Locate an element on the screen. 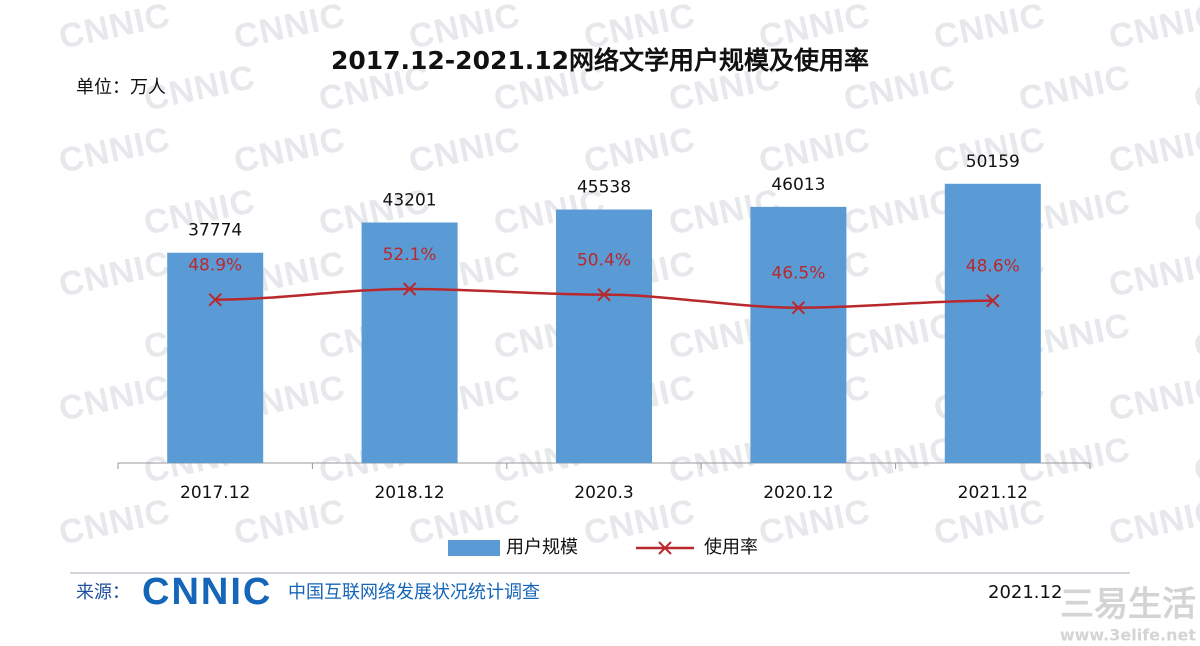 The height and width of the screenshot is (646, 1200). chart-title: 2017.12-2021.12网络文学用户规模及使用率 is located at coordinates (600, 60).